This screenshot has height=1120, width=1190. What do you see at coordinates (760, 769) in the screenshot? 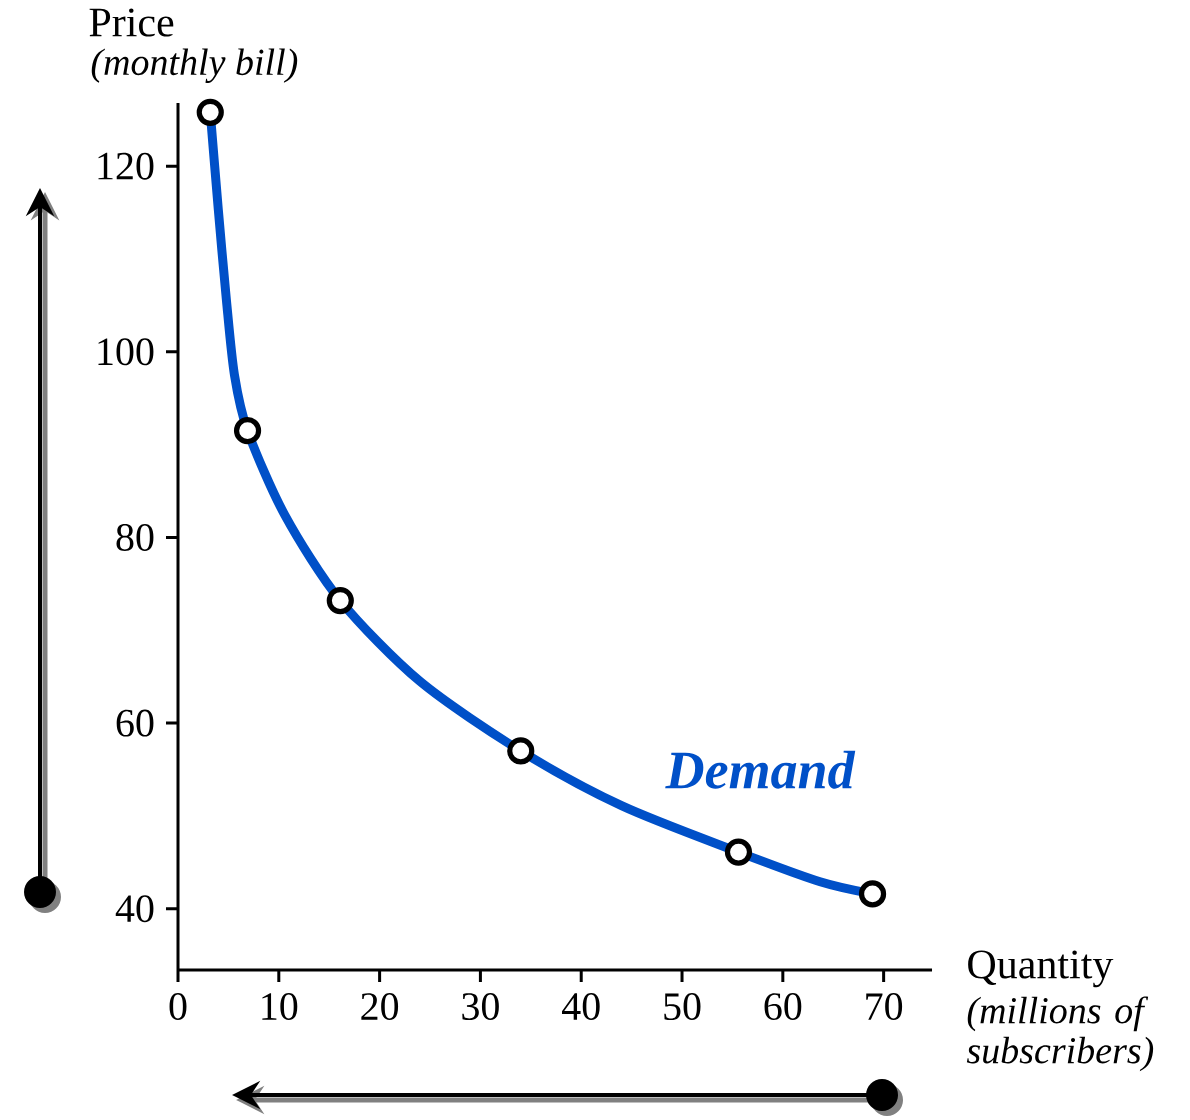
I see `series-label: Demand` at bounding box center [760, 769].